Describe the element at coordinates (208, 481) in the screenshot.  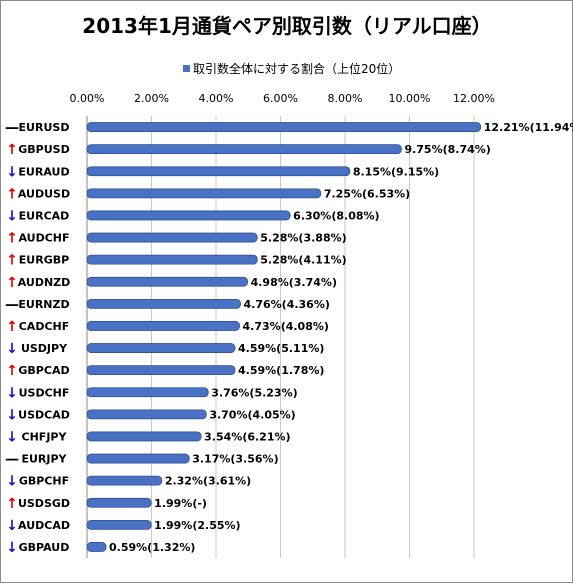
I see `data-label: 2.32%(3.61%)` at that location.